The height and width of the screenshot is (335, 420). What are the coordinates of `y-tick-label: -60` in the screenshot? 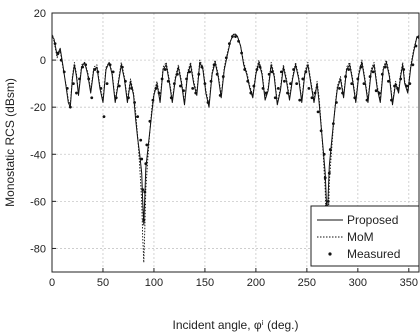 It's located at (38, 202).